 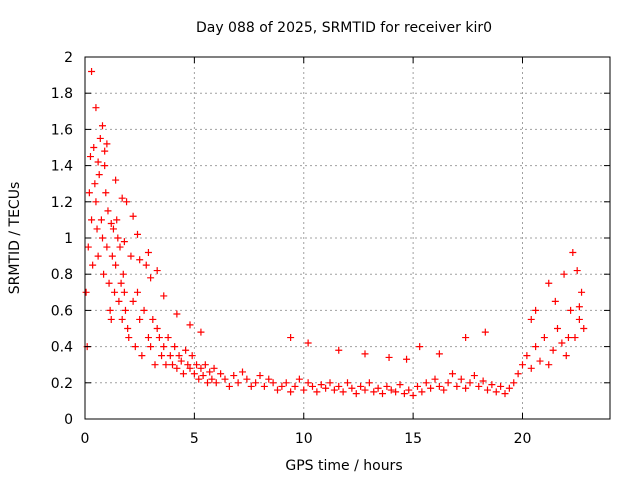 I want to click on y-axis-label: SRMTID / TECUs, so click(x=15, y=238).